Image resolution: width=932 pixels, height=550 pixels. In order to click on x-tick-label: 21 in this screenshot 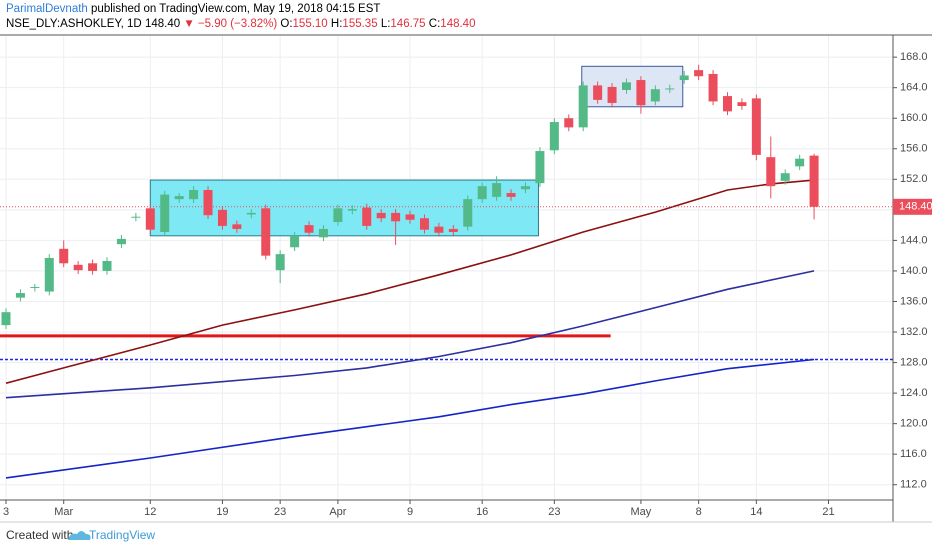, I will do `click(828, 512)`.